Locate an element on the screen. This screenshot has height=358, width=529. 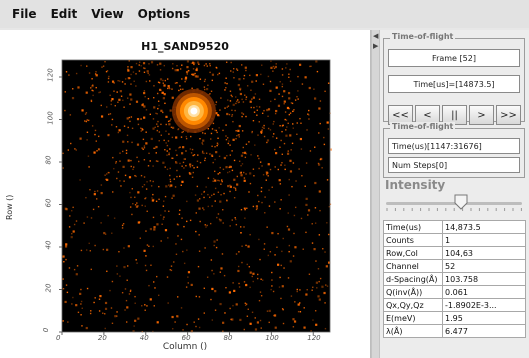
tof-playback-title: Time-of-flight is located at coordinates (423, 36).